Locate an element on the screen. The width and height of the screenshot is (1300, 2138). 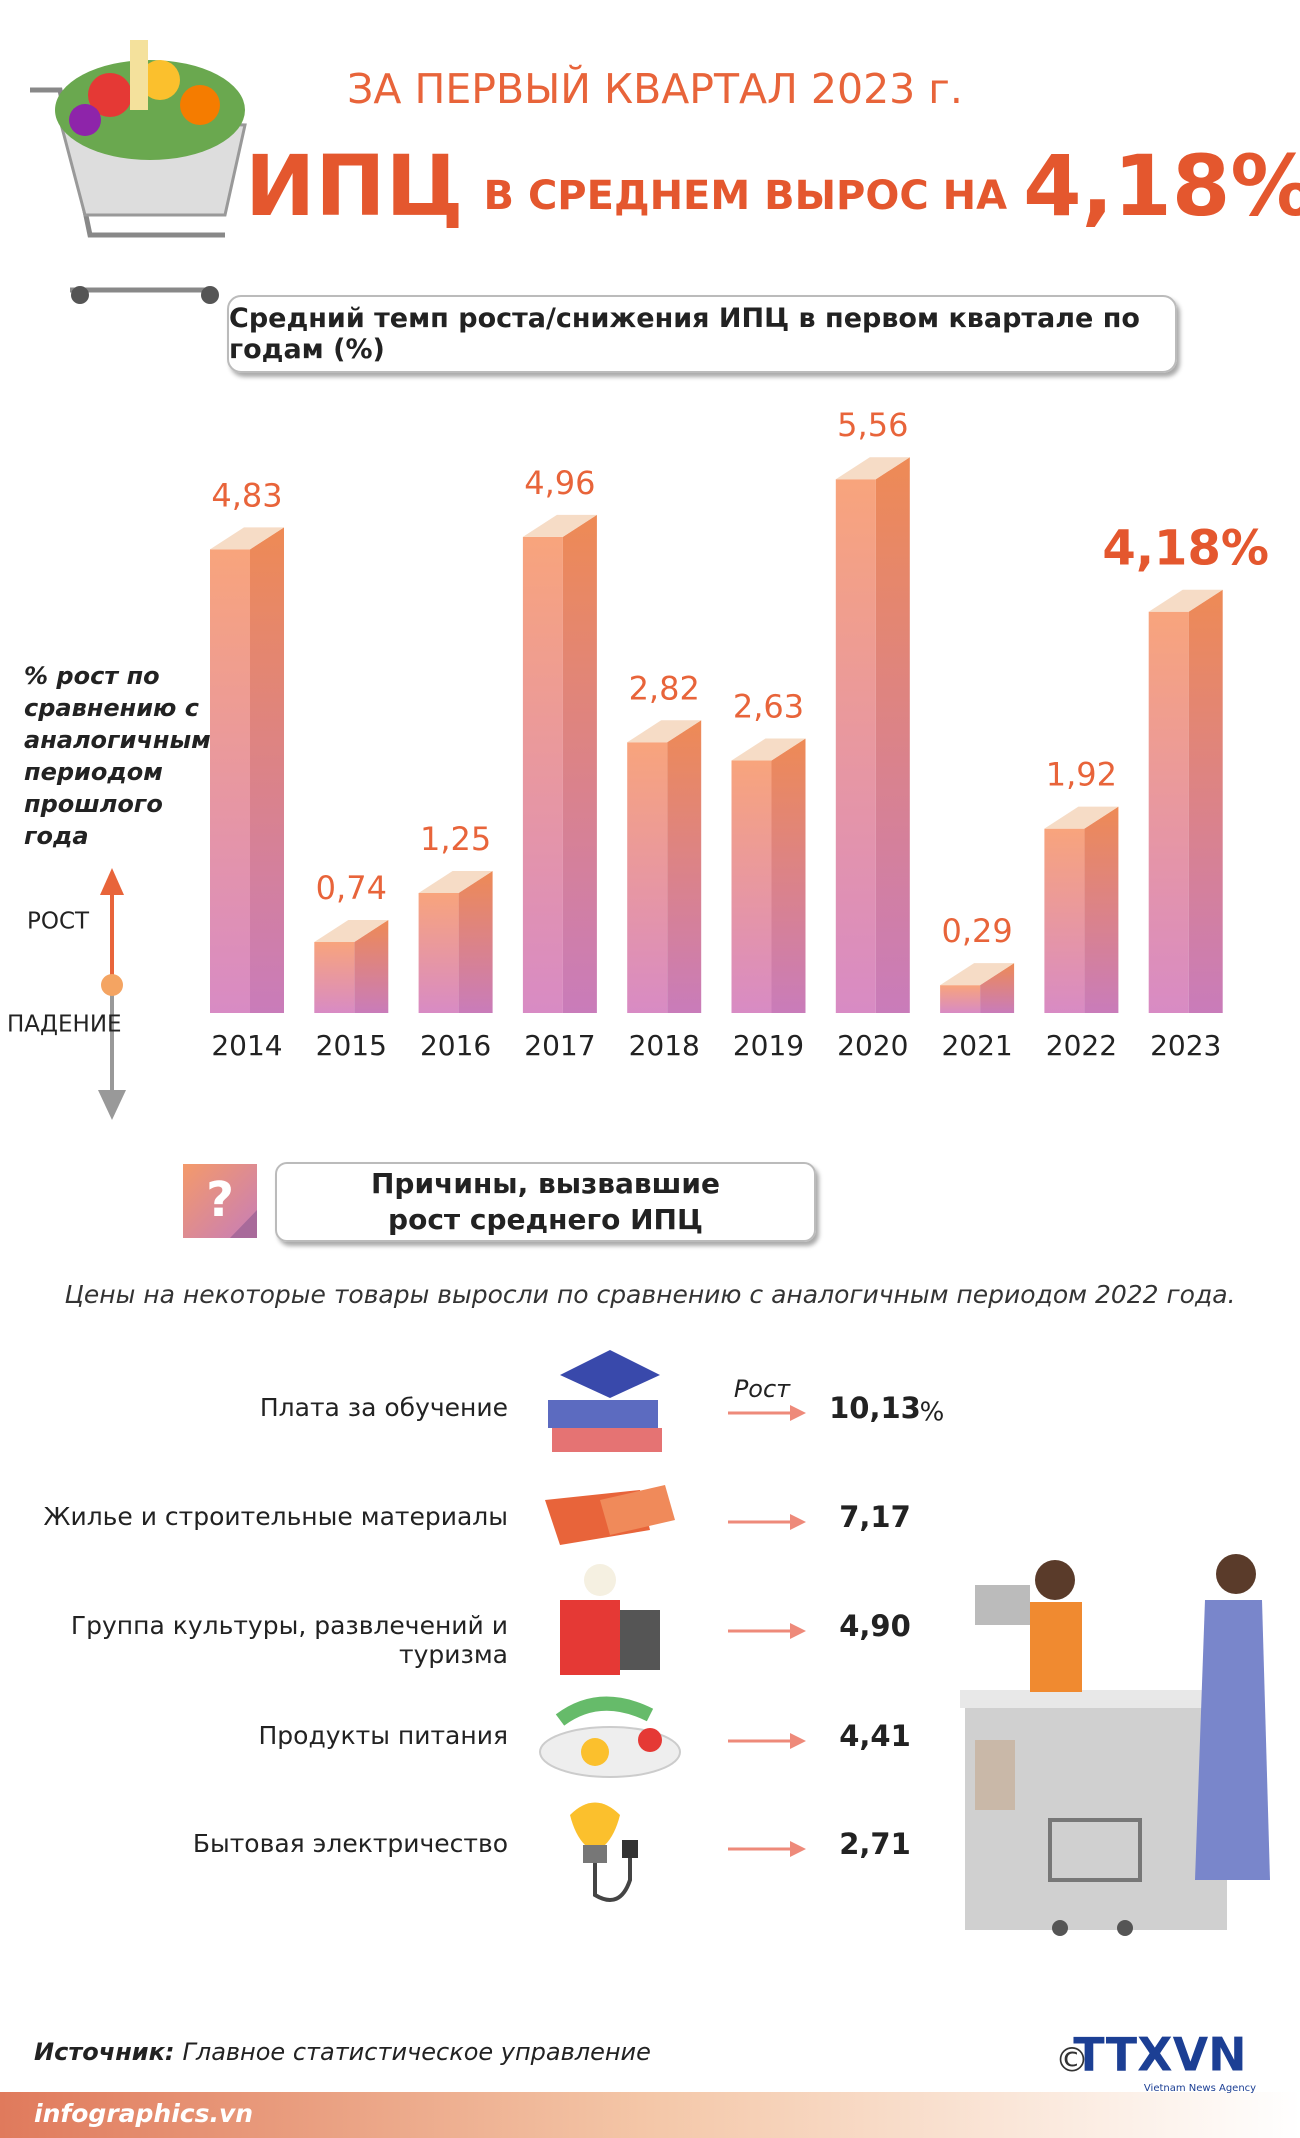
header-value: 4,18% is located at coordinates (1161, 186).